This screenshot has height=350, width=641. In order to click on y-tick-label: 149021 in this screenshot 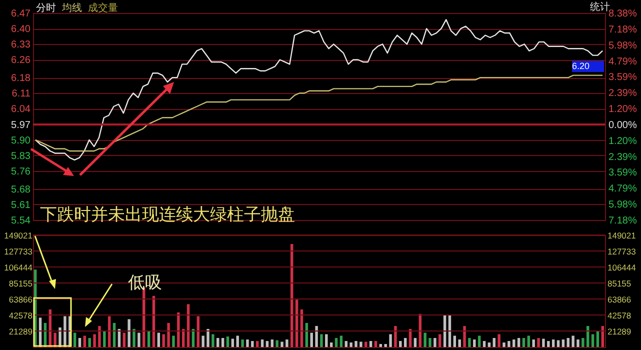, I will do `click(18, 235)`.